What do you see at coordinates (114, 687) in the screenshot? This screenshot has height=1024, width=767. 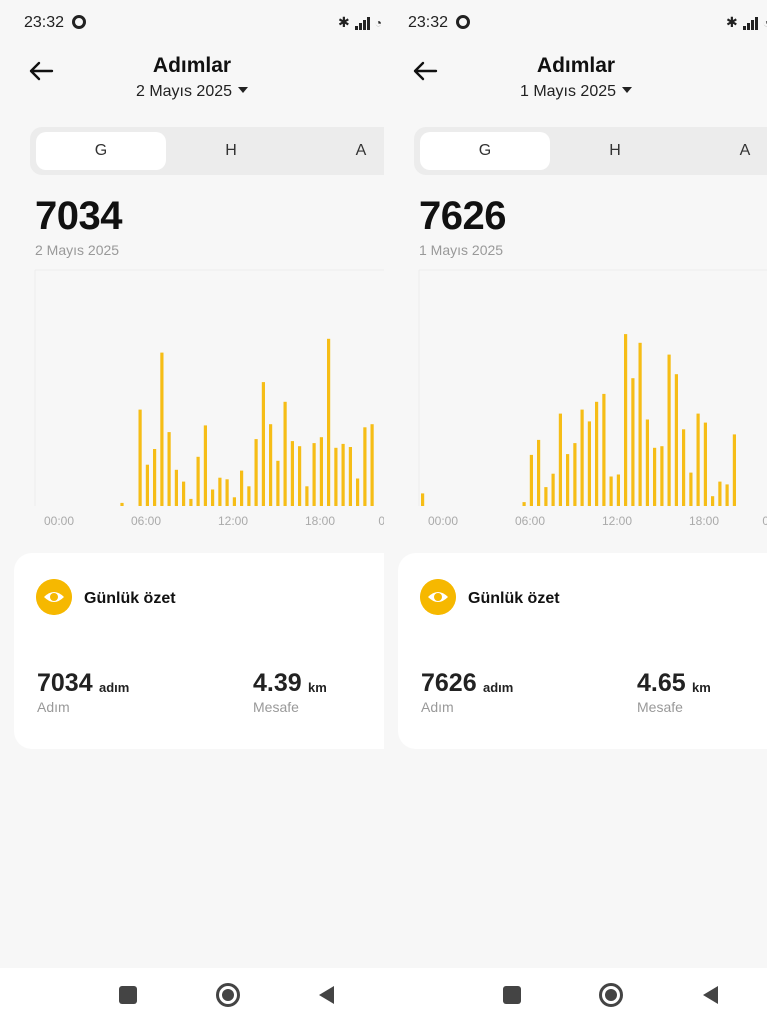 I see `steps-unit: adım` at bounding box center [114, 687].